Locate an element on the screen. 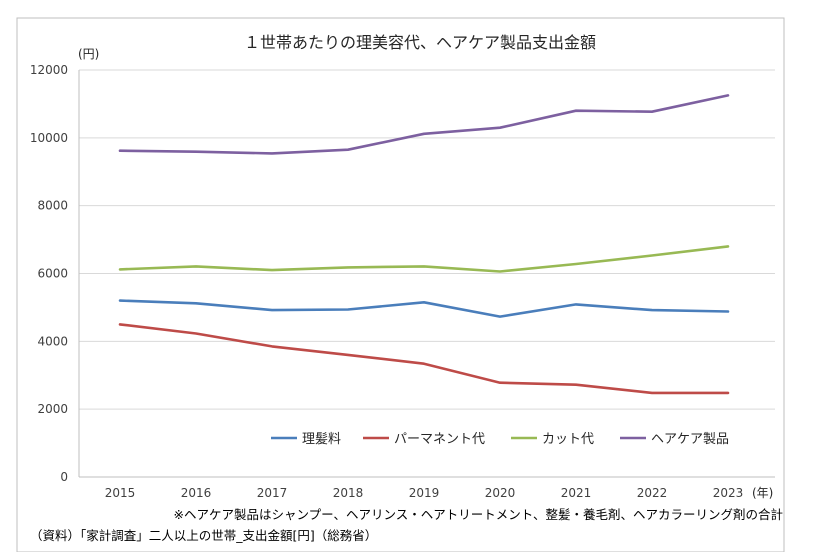 The width and height of the screenshot is (827, 552). x-axis-unit: (年) is located at coordinates (762, 493).